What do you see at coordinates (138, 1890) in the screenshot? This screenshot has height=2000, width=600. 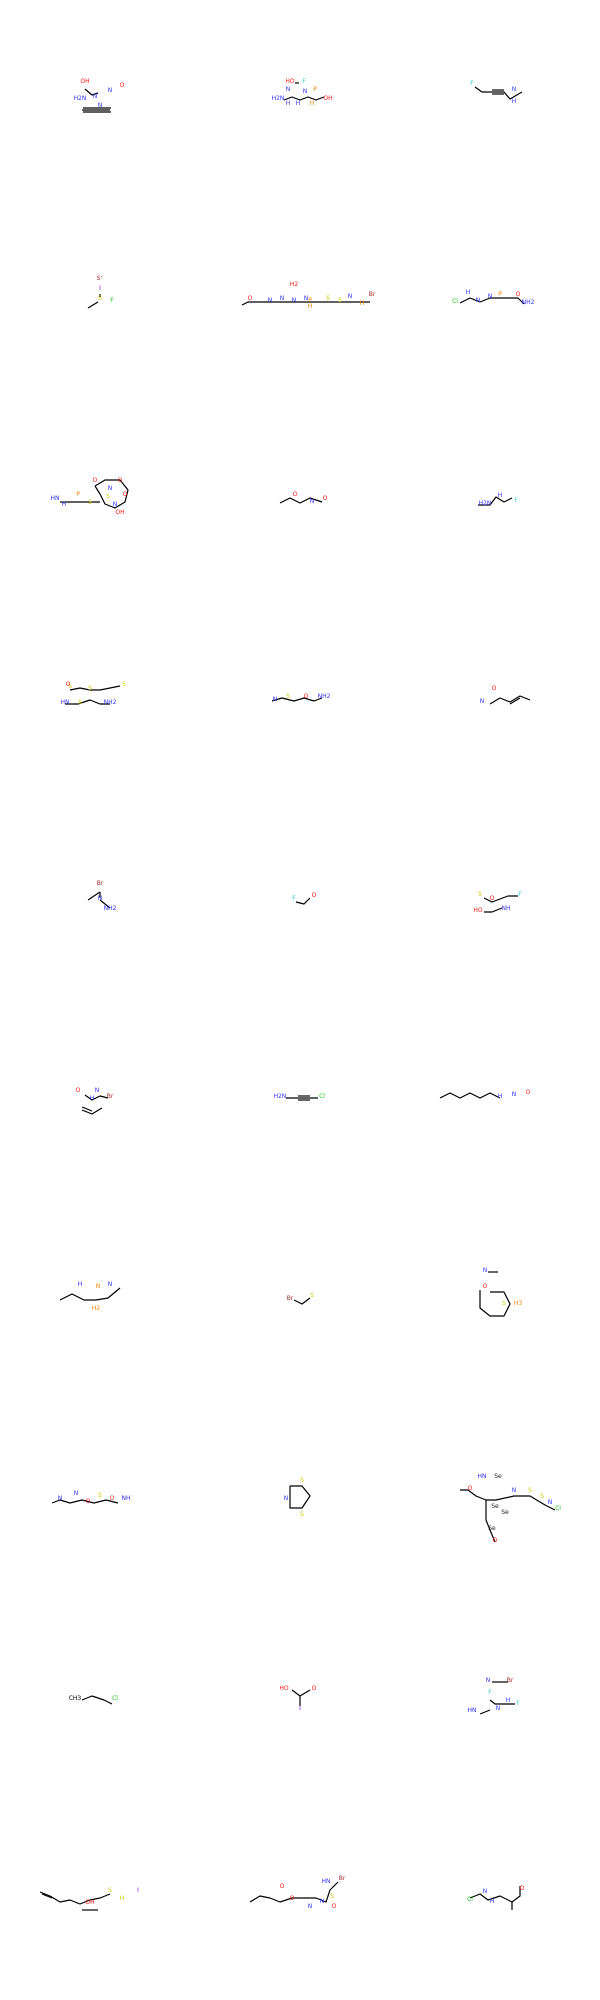 I see `atom-label: I` at bounding box center [138, 1890].